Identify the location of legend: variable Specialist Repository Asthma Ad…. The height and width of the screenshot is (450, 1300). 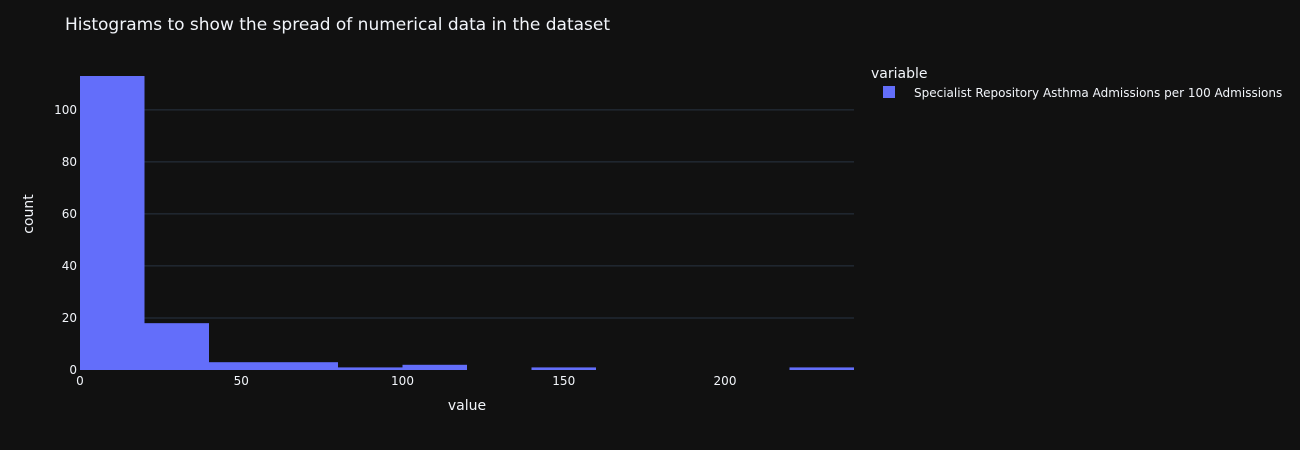
(1076, 83).